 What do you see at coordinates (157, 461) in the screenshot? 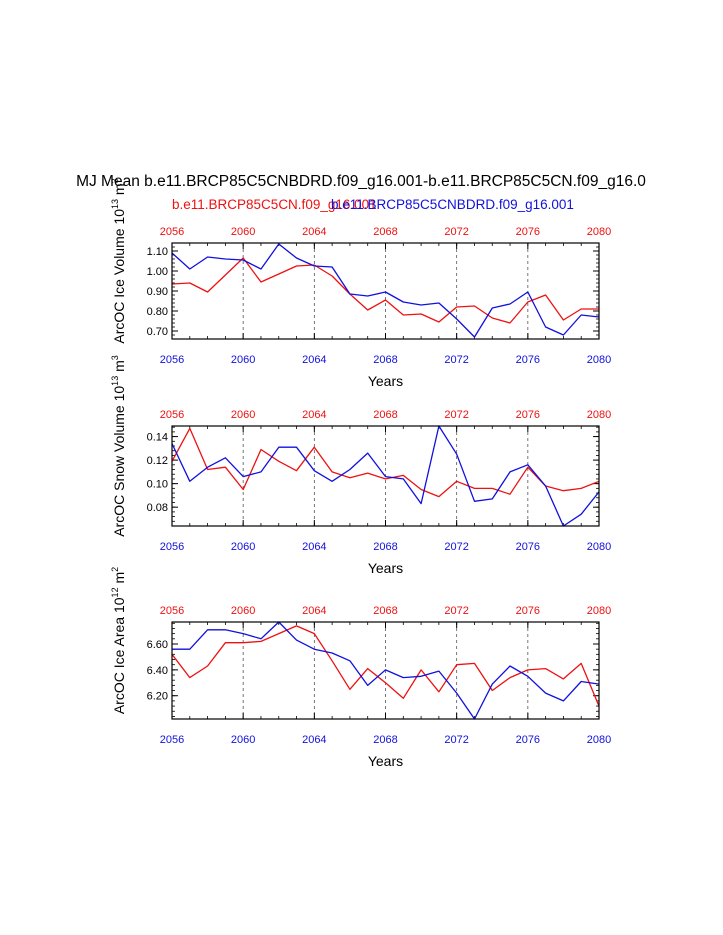
I see `y-tick-label: 0.12` at bounding box center [157, 461].